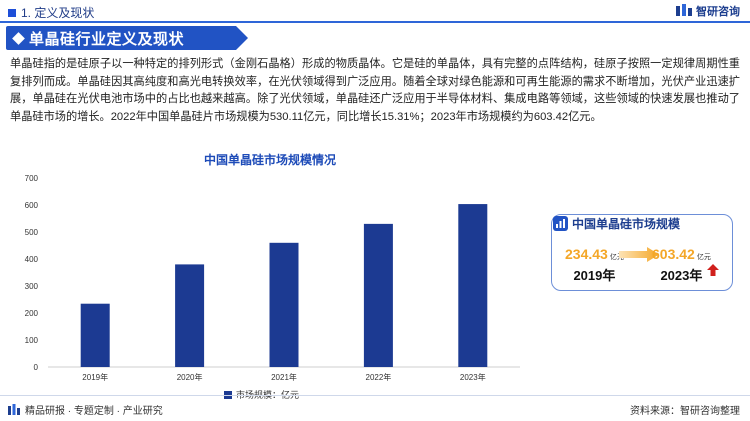 Image resolution: width=750 pixels, height=421 pixels. Describe the element at coordinates (681, 265) in the screenshot. I see `stat-2023: 603.42 亿元 2023年` at that location.